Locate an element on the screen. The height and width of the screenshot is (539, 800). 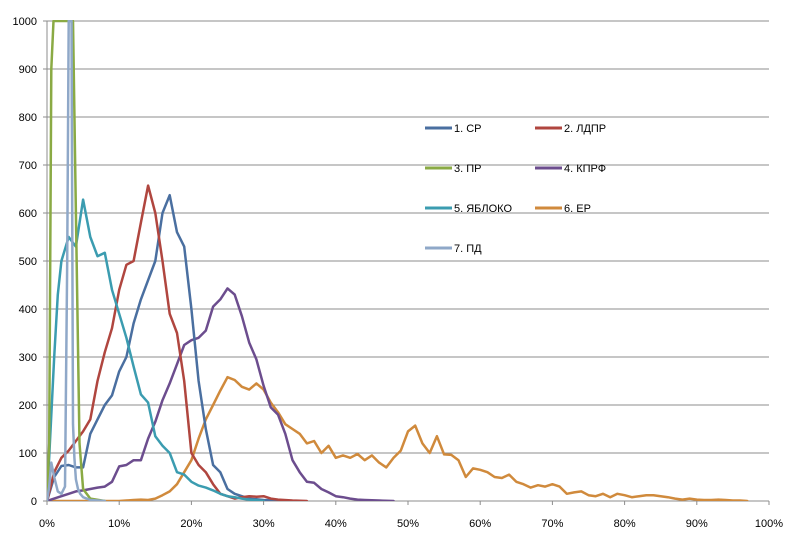
x-tick-label: 80% is located at coordinates (625, 524).